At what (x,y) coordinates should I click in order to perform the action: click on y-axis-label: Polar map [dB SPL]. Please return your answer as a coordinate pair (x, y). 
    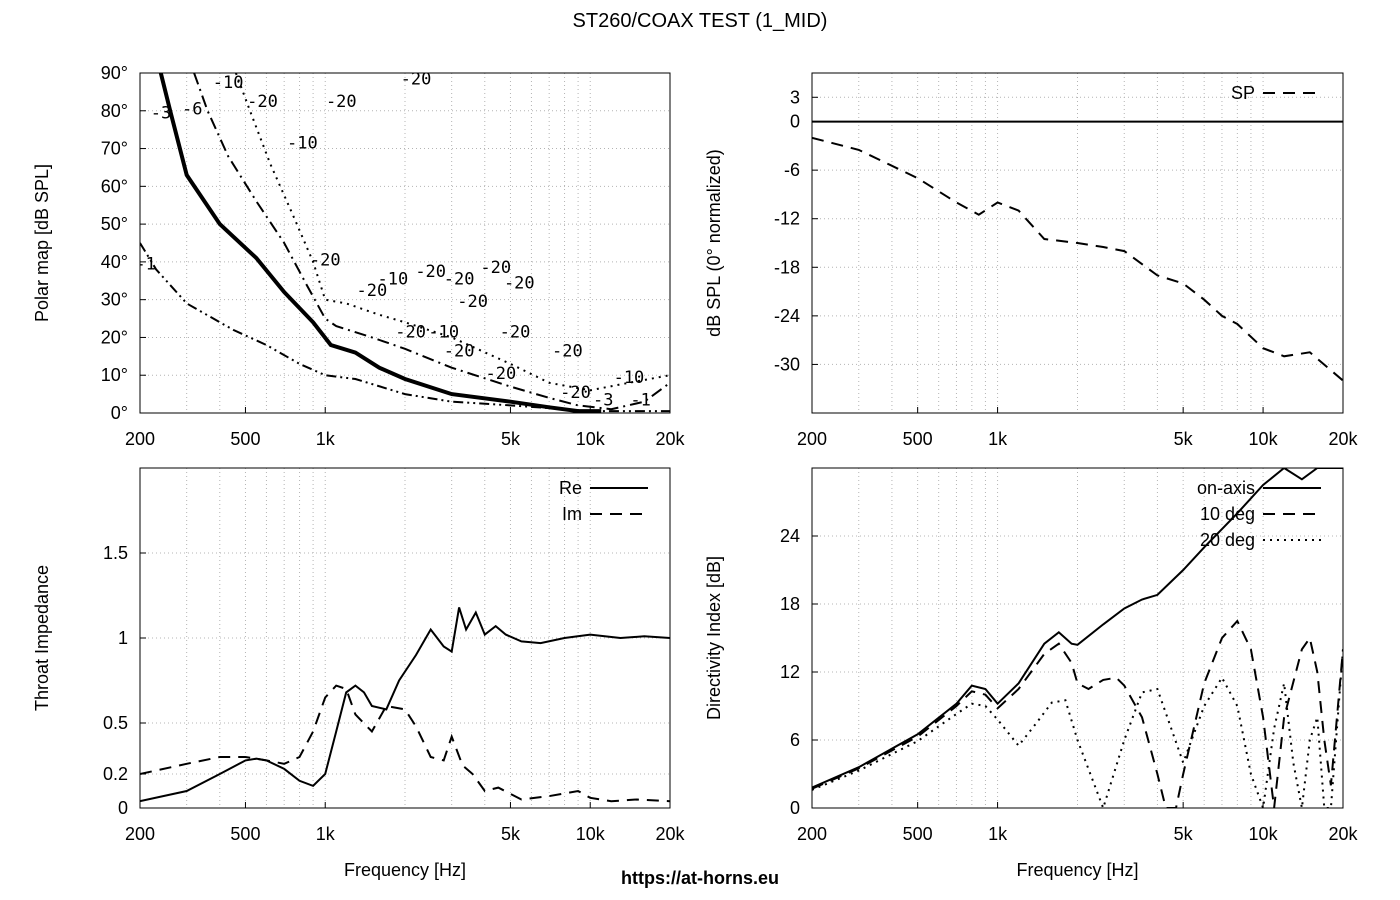
    Looking at the image, I should click on (42, 243).